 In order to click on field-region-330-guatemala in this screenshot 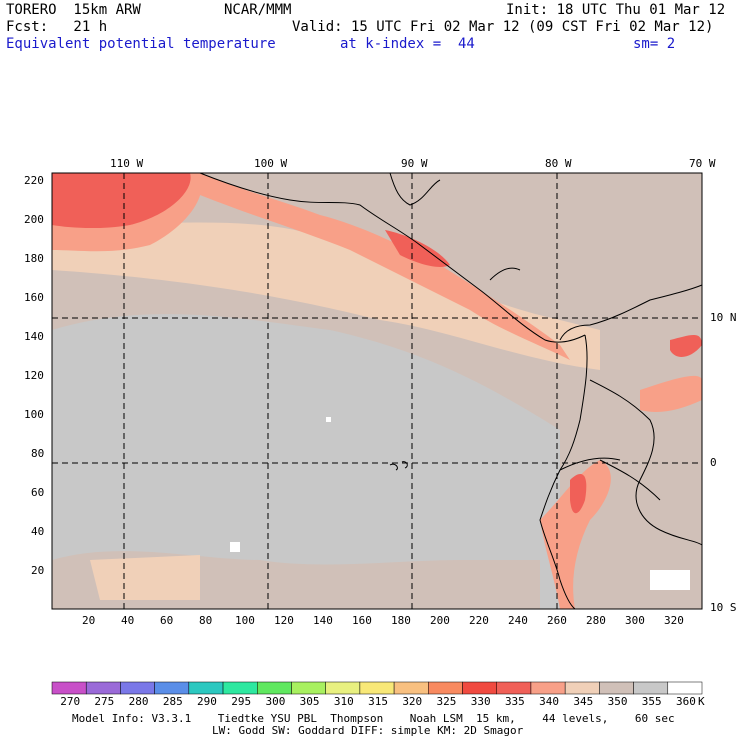, I will do `click(417, 248)`.